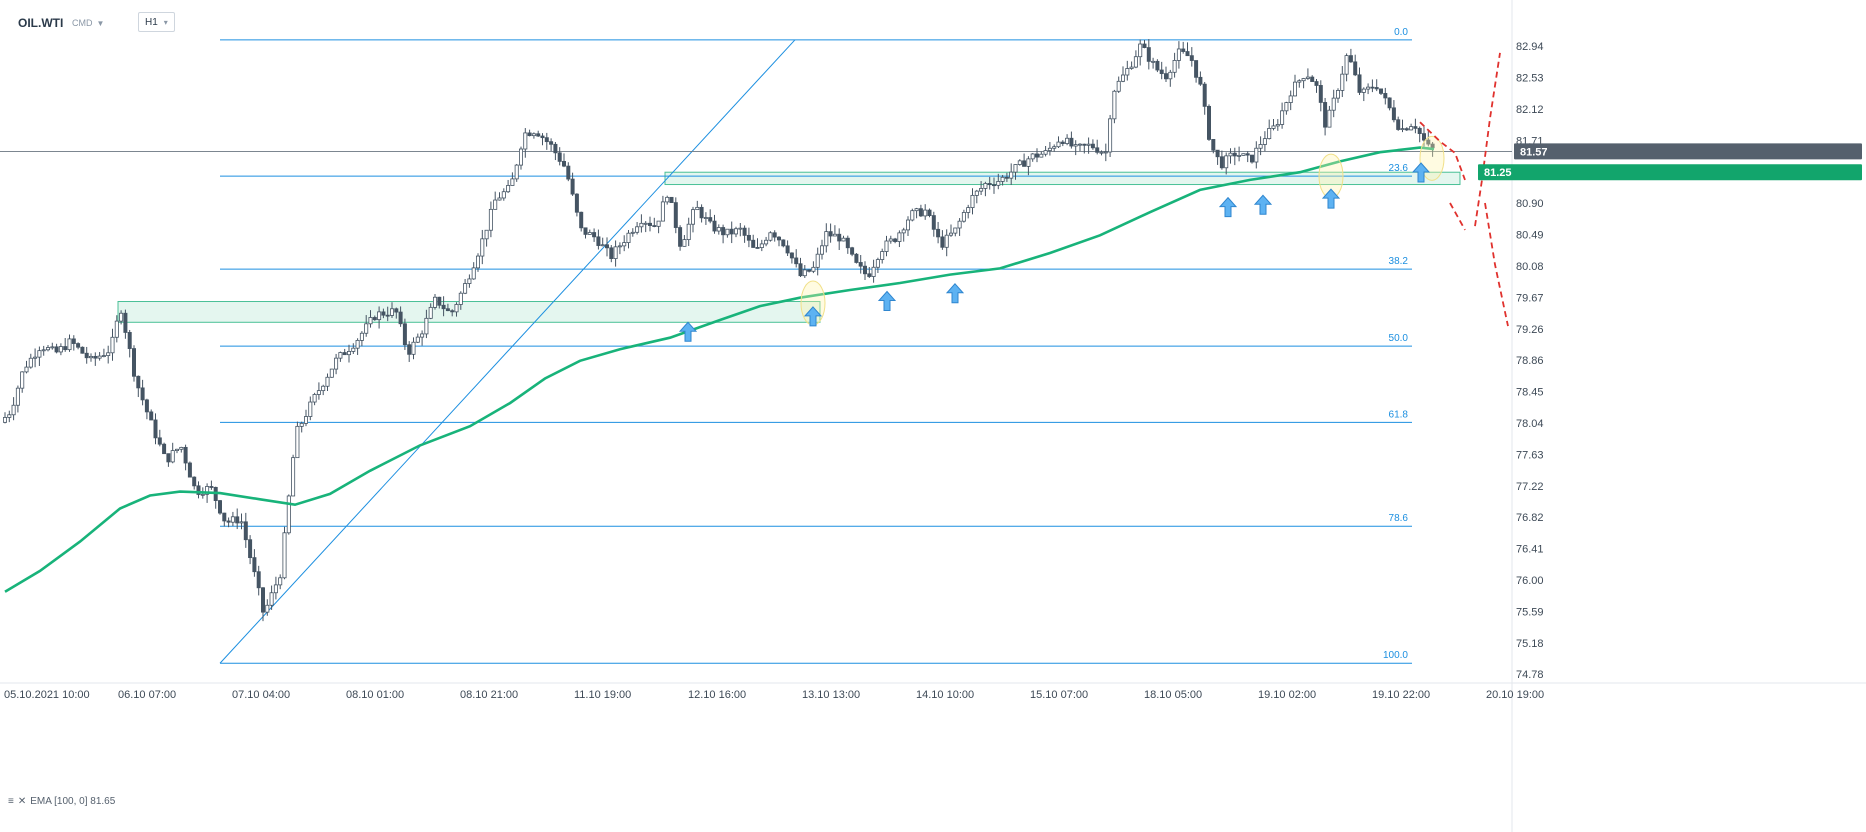 The width and height of the screenshot is (1866, 832). What do you see at coordinates (11, 801) in the screenshot?
I see `bars-icon: ≡` at bounding box center [11, 801].